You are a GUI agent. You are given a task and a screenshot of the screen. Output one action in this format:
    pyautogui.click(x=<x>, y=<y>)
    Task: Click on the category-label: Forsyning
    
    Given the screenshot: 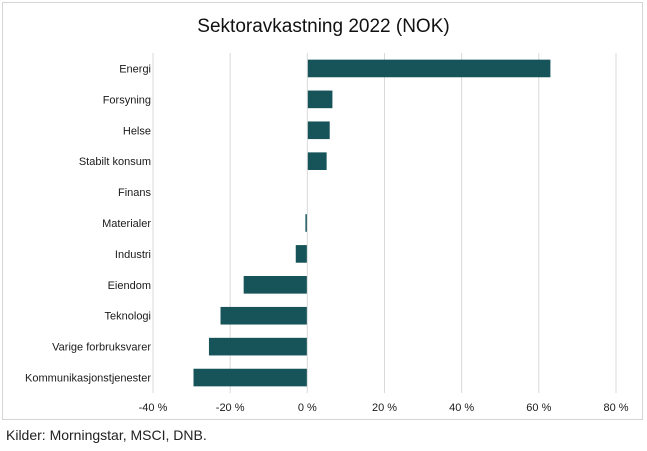 What is the action you would take?
    pyautogui.click(x=127, y=100)
    